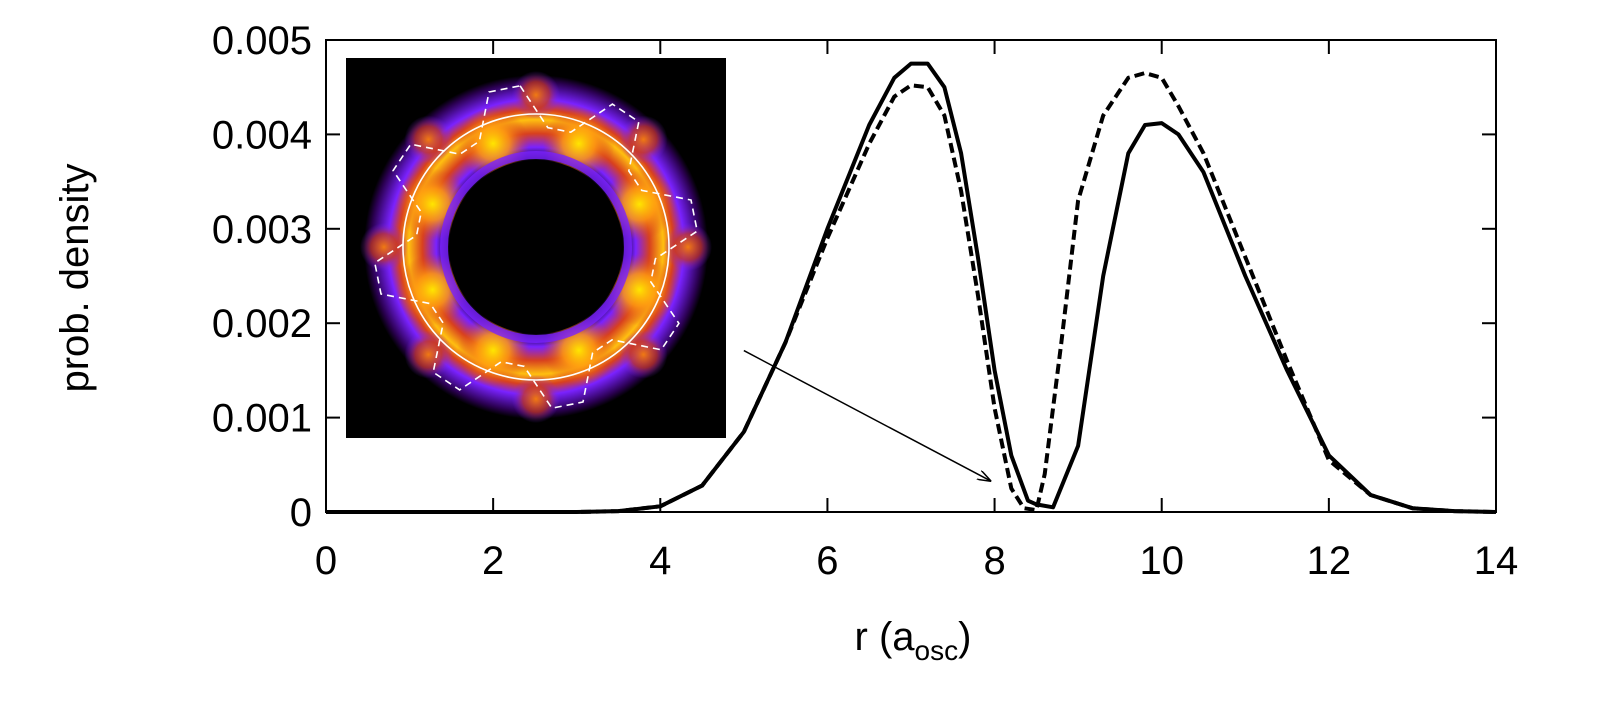 This screenshot has height=703, width=1613. What do you see at coordinates (262, 324) in the screenshot?
I see `y-tick-label: 0.002` at bounding box center [262, 324].